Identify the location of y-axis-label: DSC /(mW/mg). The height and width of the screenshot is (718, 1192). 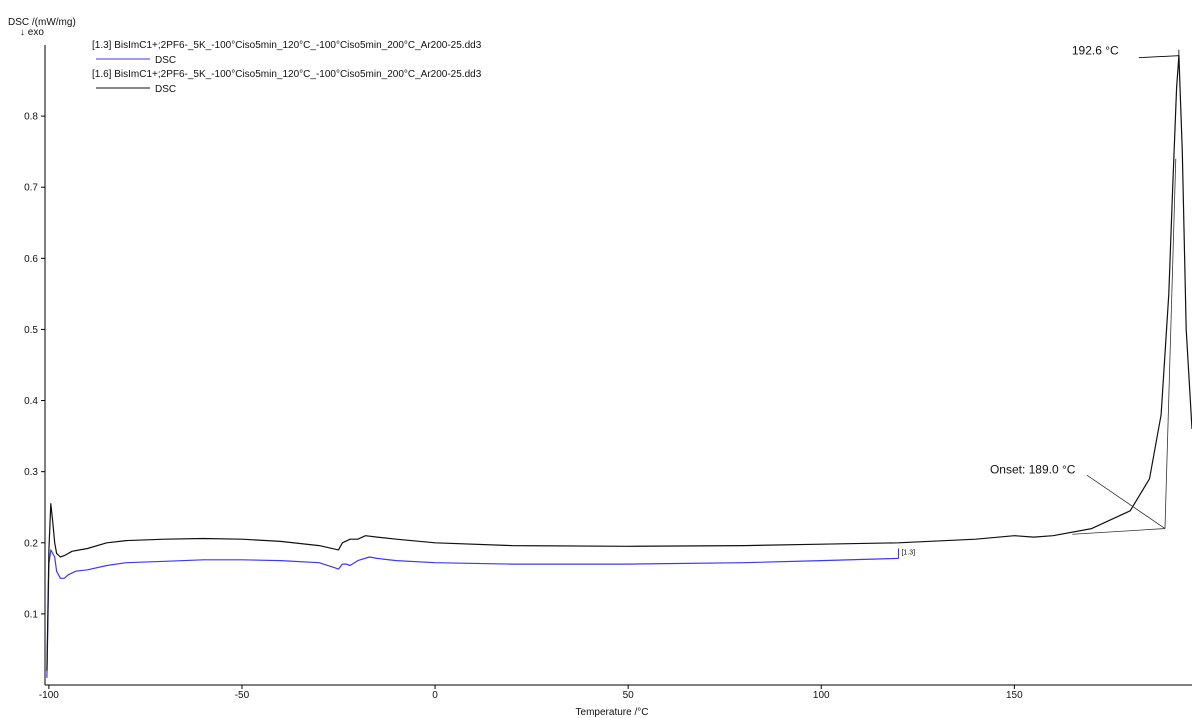
(42, 22).